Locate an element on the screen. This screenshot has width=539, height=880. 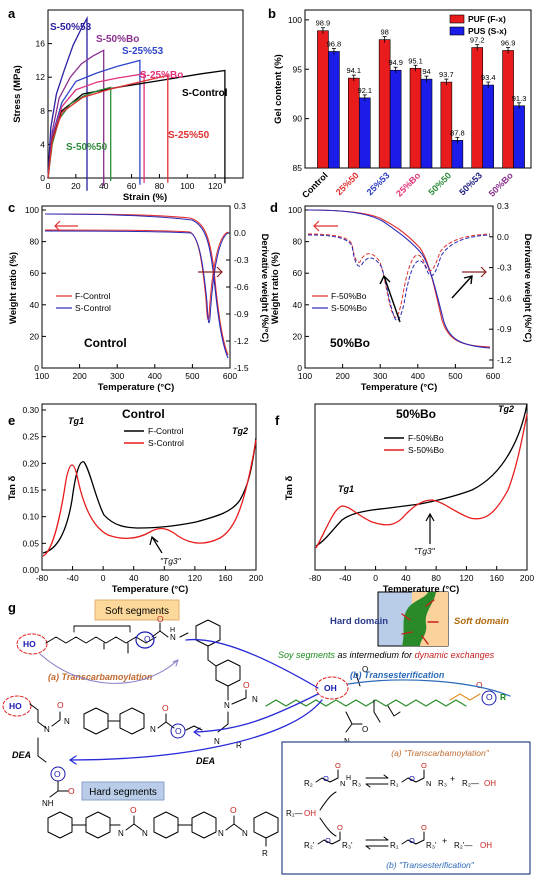
x-axis-label-c: Temperature (°C) is located at coordinates (136, 387).